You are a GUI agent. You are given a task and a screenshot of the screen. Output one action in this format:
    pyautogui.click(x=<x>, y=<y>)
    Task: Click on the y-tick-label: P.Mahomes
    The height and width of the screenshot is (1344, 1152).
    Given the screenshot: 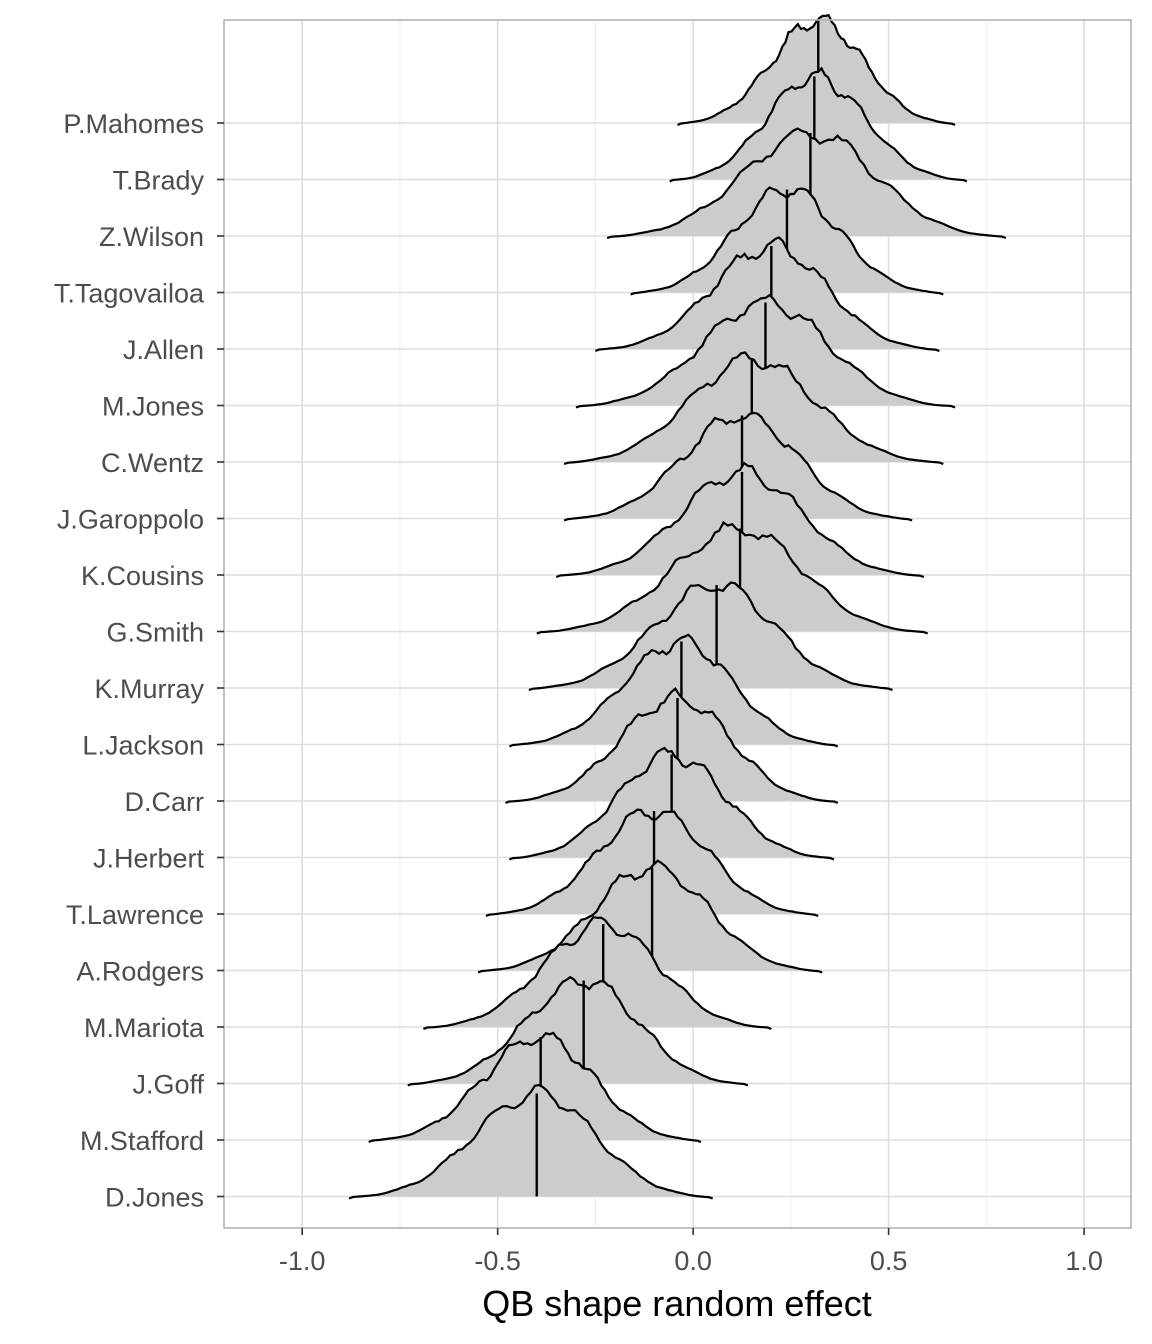 What is the action you would take?
    pyautogui.click(x=133, y=124)
    